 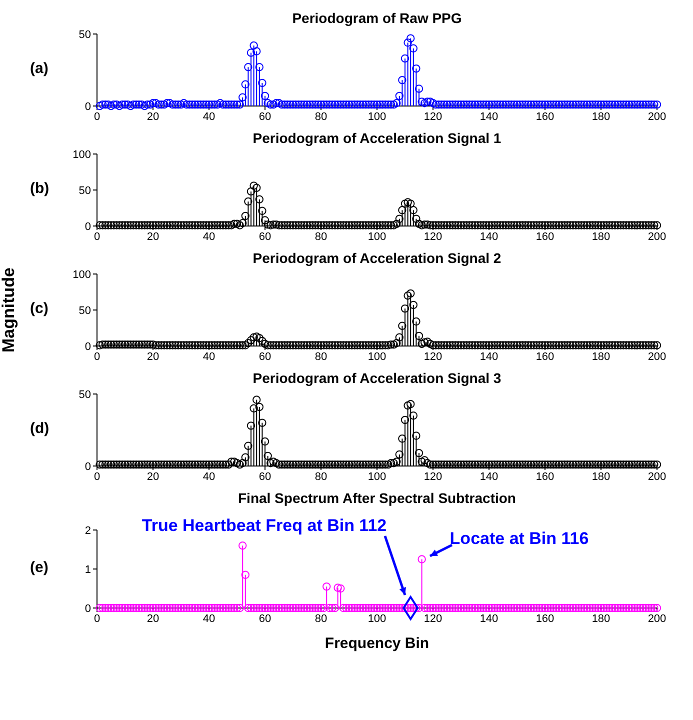 What do you see at coordinates (40, 188) in the screenshot?
I see `text: (b)` at bounding box center [40, 188].